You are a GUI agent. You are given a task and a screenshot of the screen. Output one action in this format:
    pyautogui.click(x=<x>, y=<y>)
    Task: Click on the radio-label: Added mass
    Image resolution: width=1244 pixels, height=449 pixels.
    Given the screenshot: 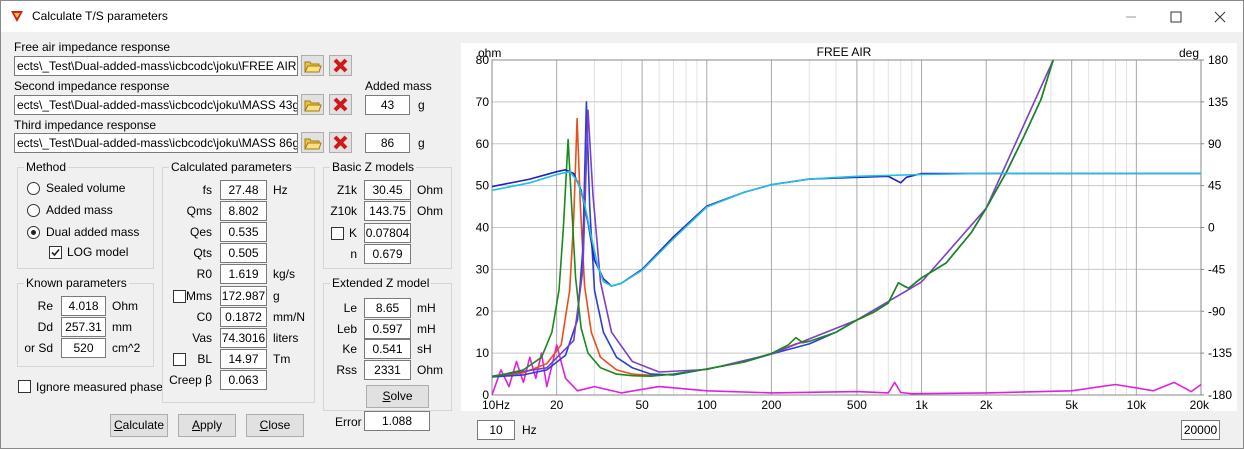 What is the action you would take?
    pyautogui.click(x=79, y=210)
    